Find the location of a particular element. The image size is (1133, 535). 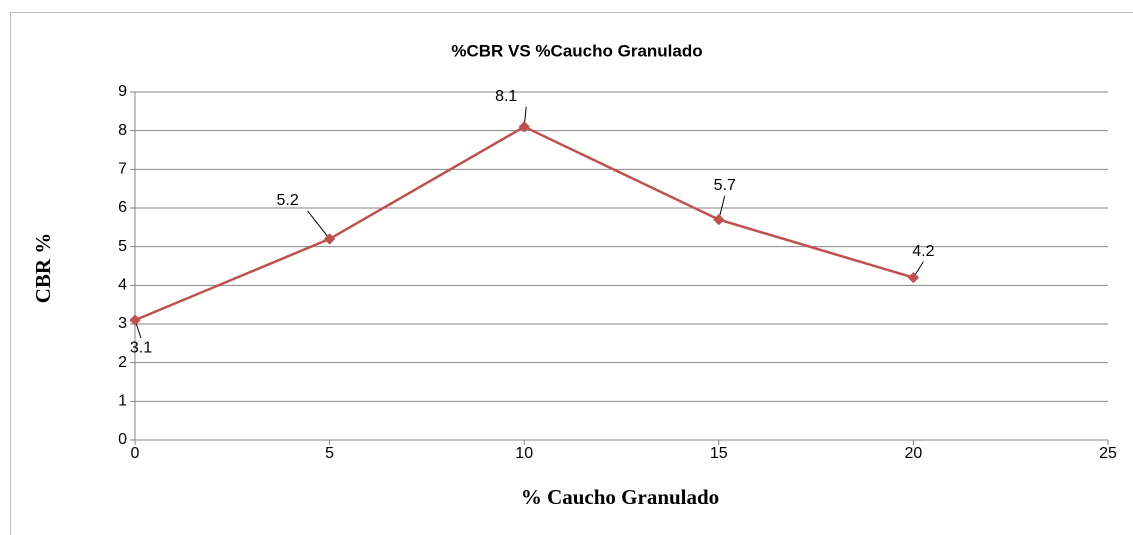

y-tick-label: 6 is located at coordinates (122, 207).